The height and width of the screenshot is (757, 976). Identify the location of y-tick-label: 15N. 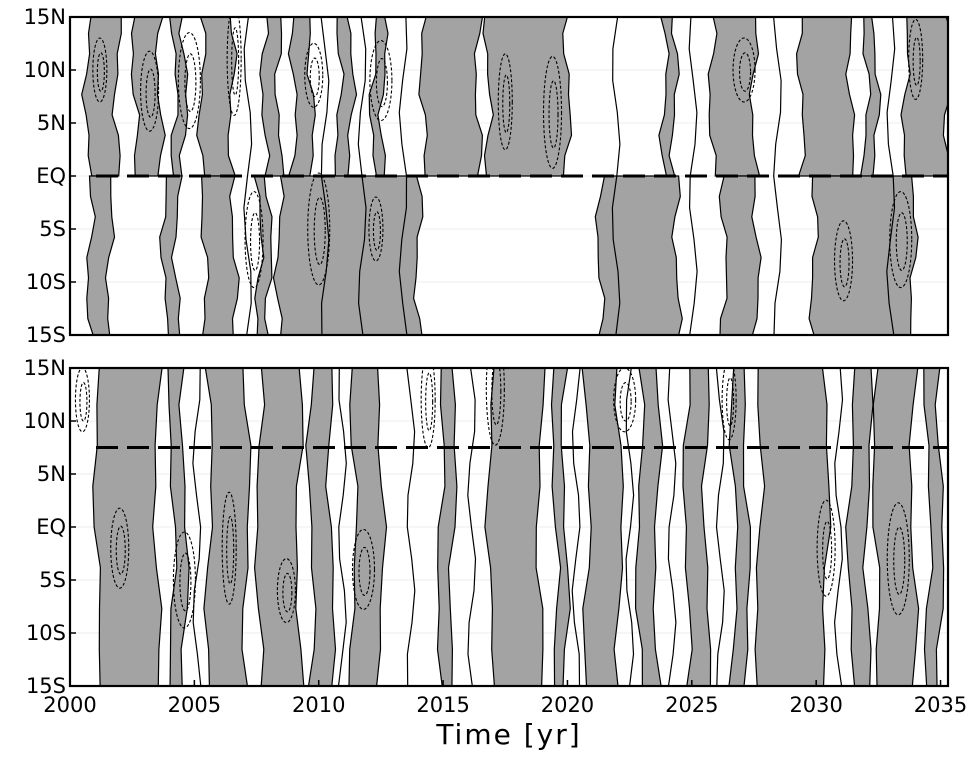
(45, 368).